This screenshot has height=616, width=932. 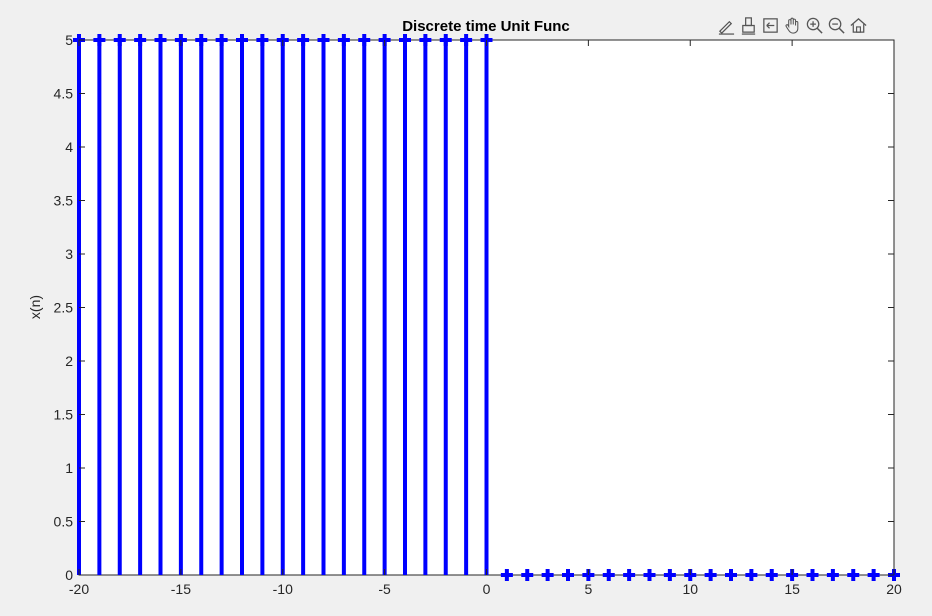 I want to click on x-tick-label: 5, so click(x=588, y=589).